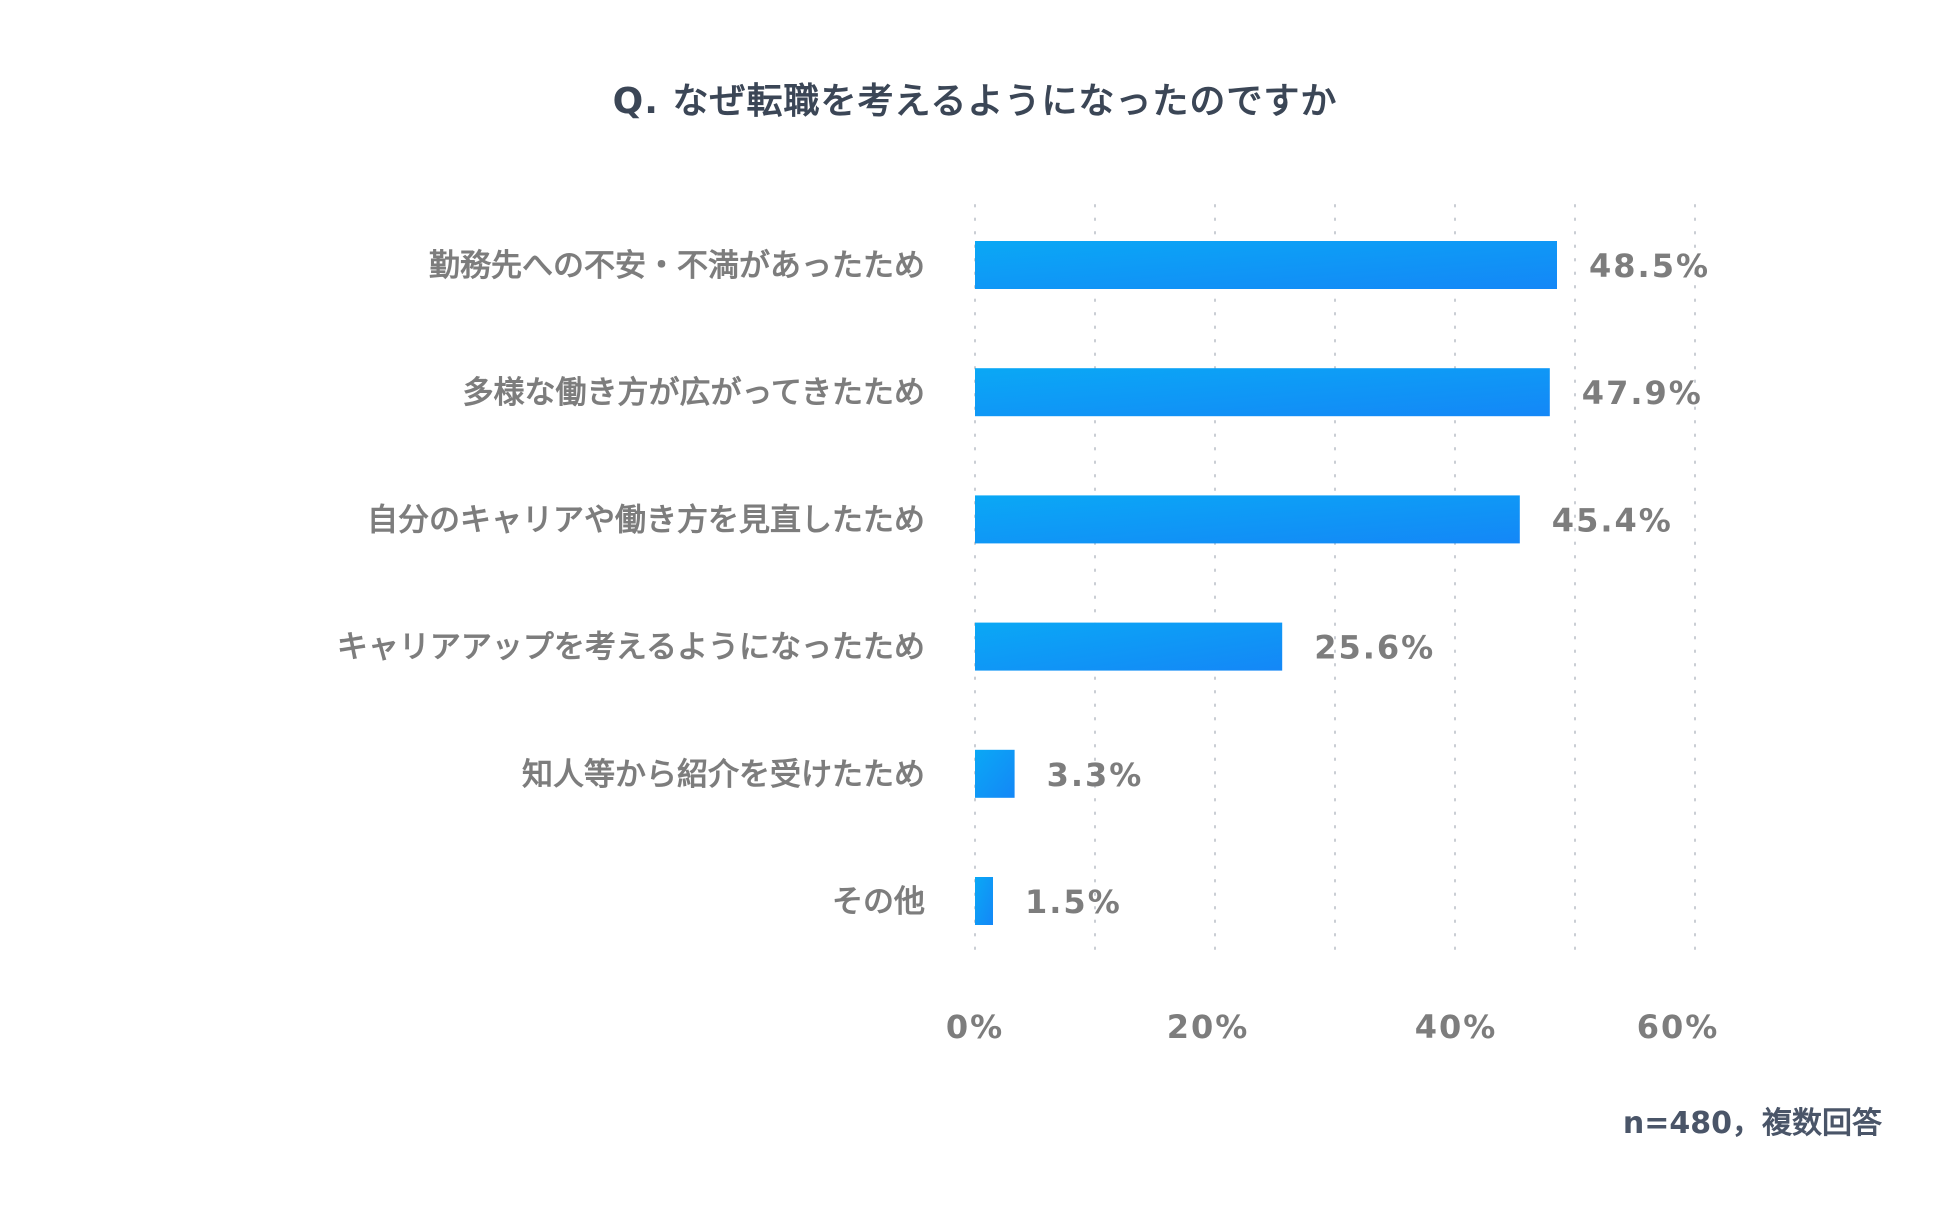 This screenshot has height=1219, width=1950. I want to click on category-label: 自分のキャリアや働き方を見直したため, so click(646, 520).